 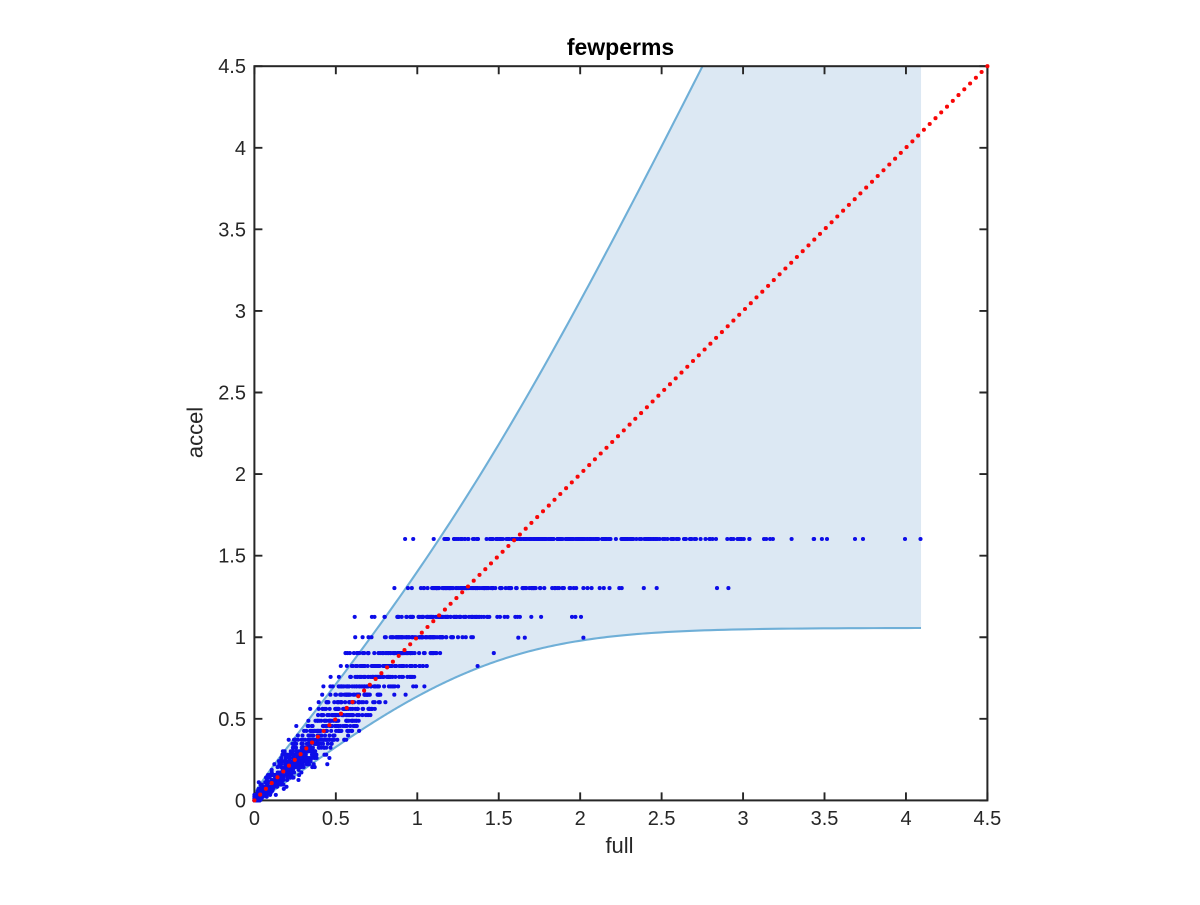 I want to click on svg-text: full, so click(x=619, y=845).